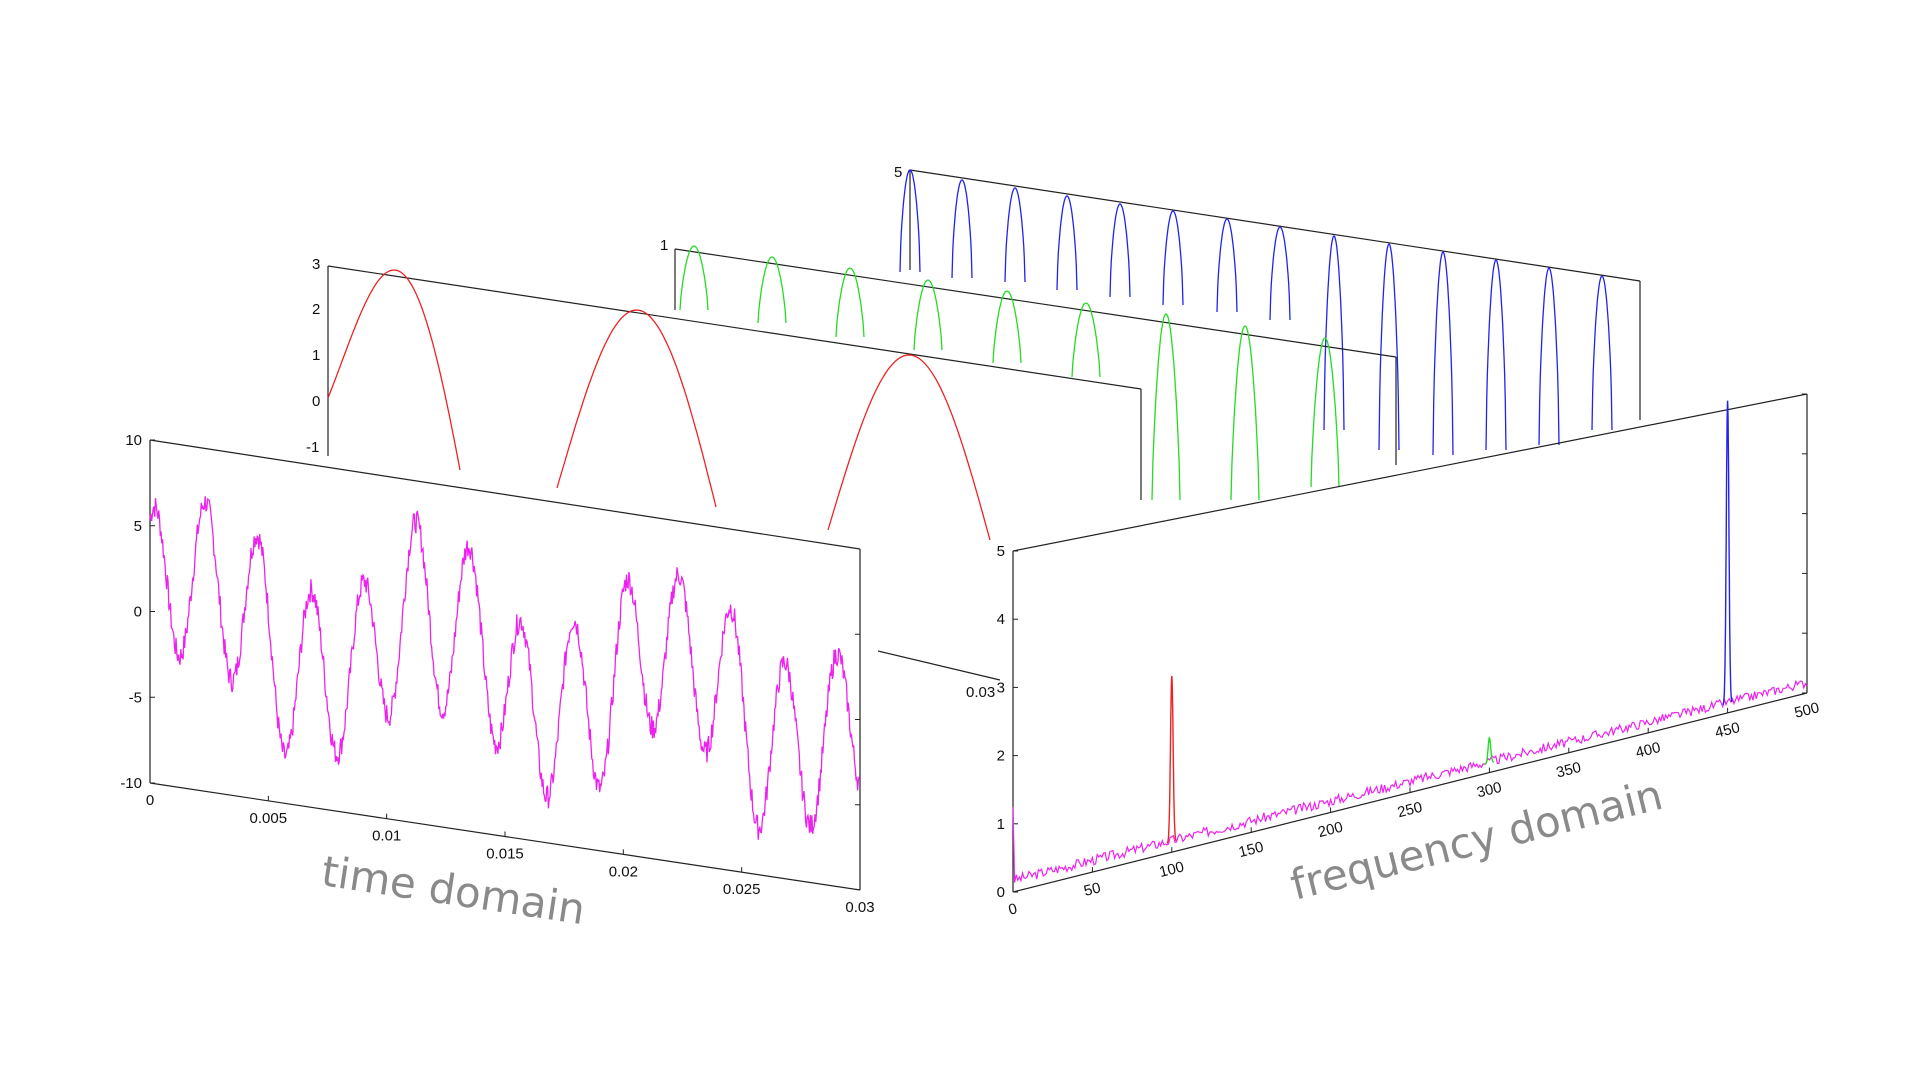 Image resolution: width=1920 pixels, height=1080 pixels. I want to click on panel-450hz-curves, so click(1256, 312).